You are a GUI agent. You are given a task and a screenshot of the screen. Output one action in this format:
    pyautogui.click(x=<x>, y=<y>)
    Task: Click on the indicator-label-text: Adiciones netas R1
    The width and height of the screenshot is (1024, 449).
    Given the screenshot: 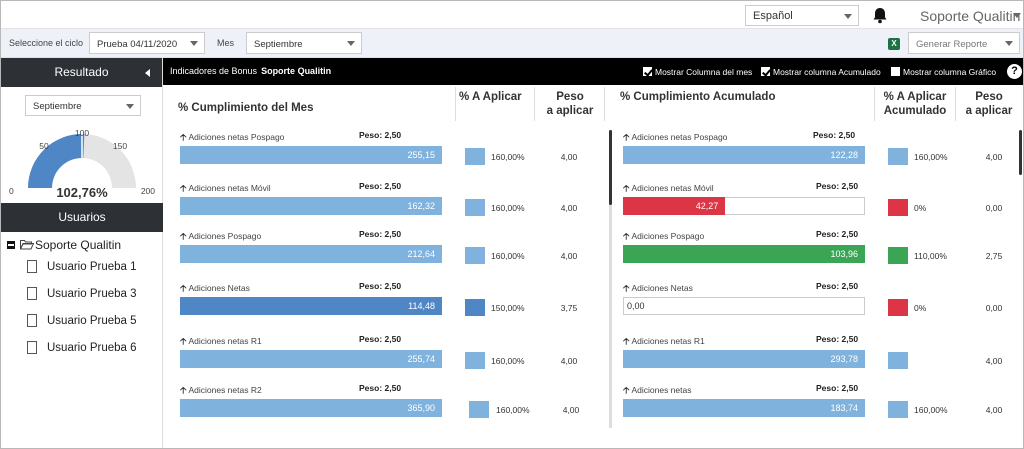 What is the action you would take?
    pyautogui.click(x=225, y=341)
    